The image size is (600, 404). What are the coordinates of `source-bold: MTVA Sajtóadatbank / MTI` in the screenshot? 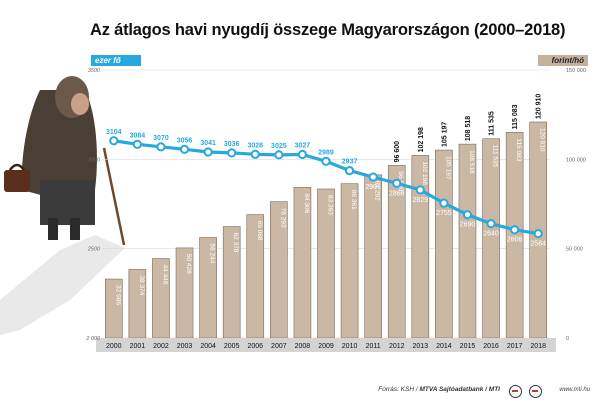 It's located at (459, 389).